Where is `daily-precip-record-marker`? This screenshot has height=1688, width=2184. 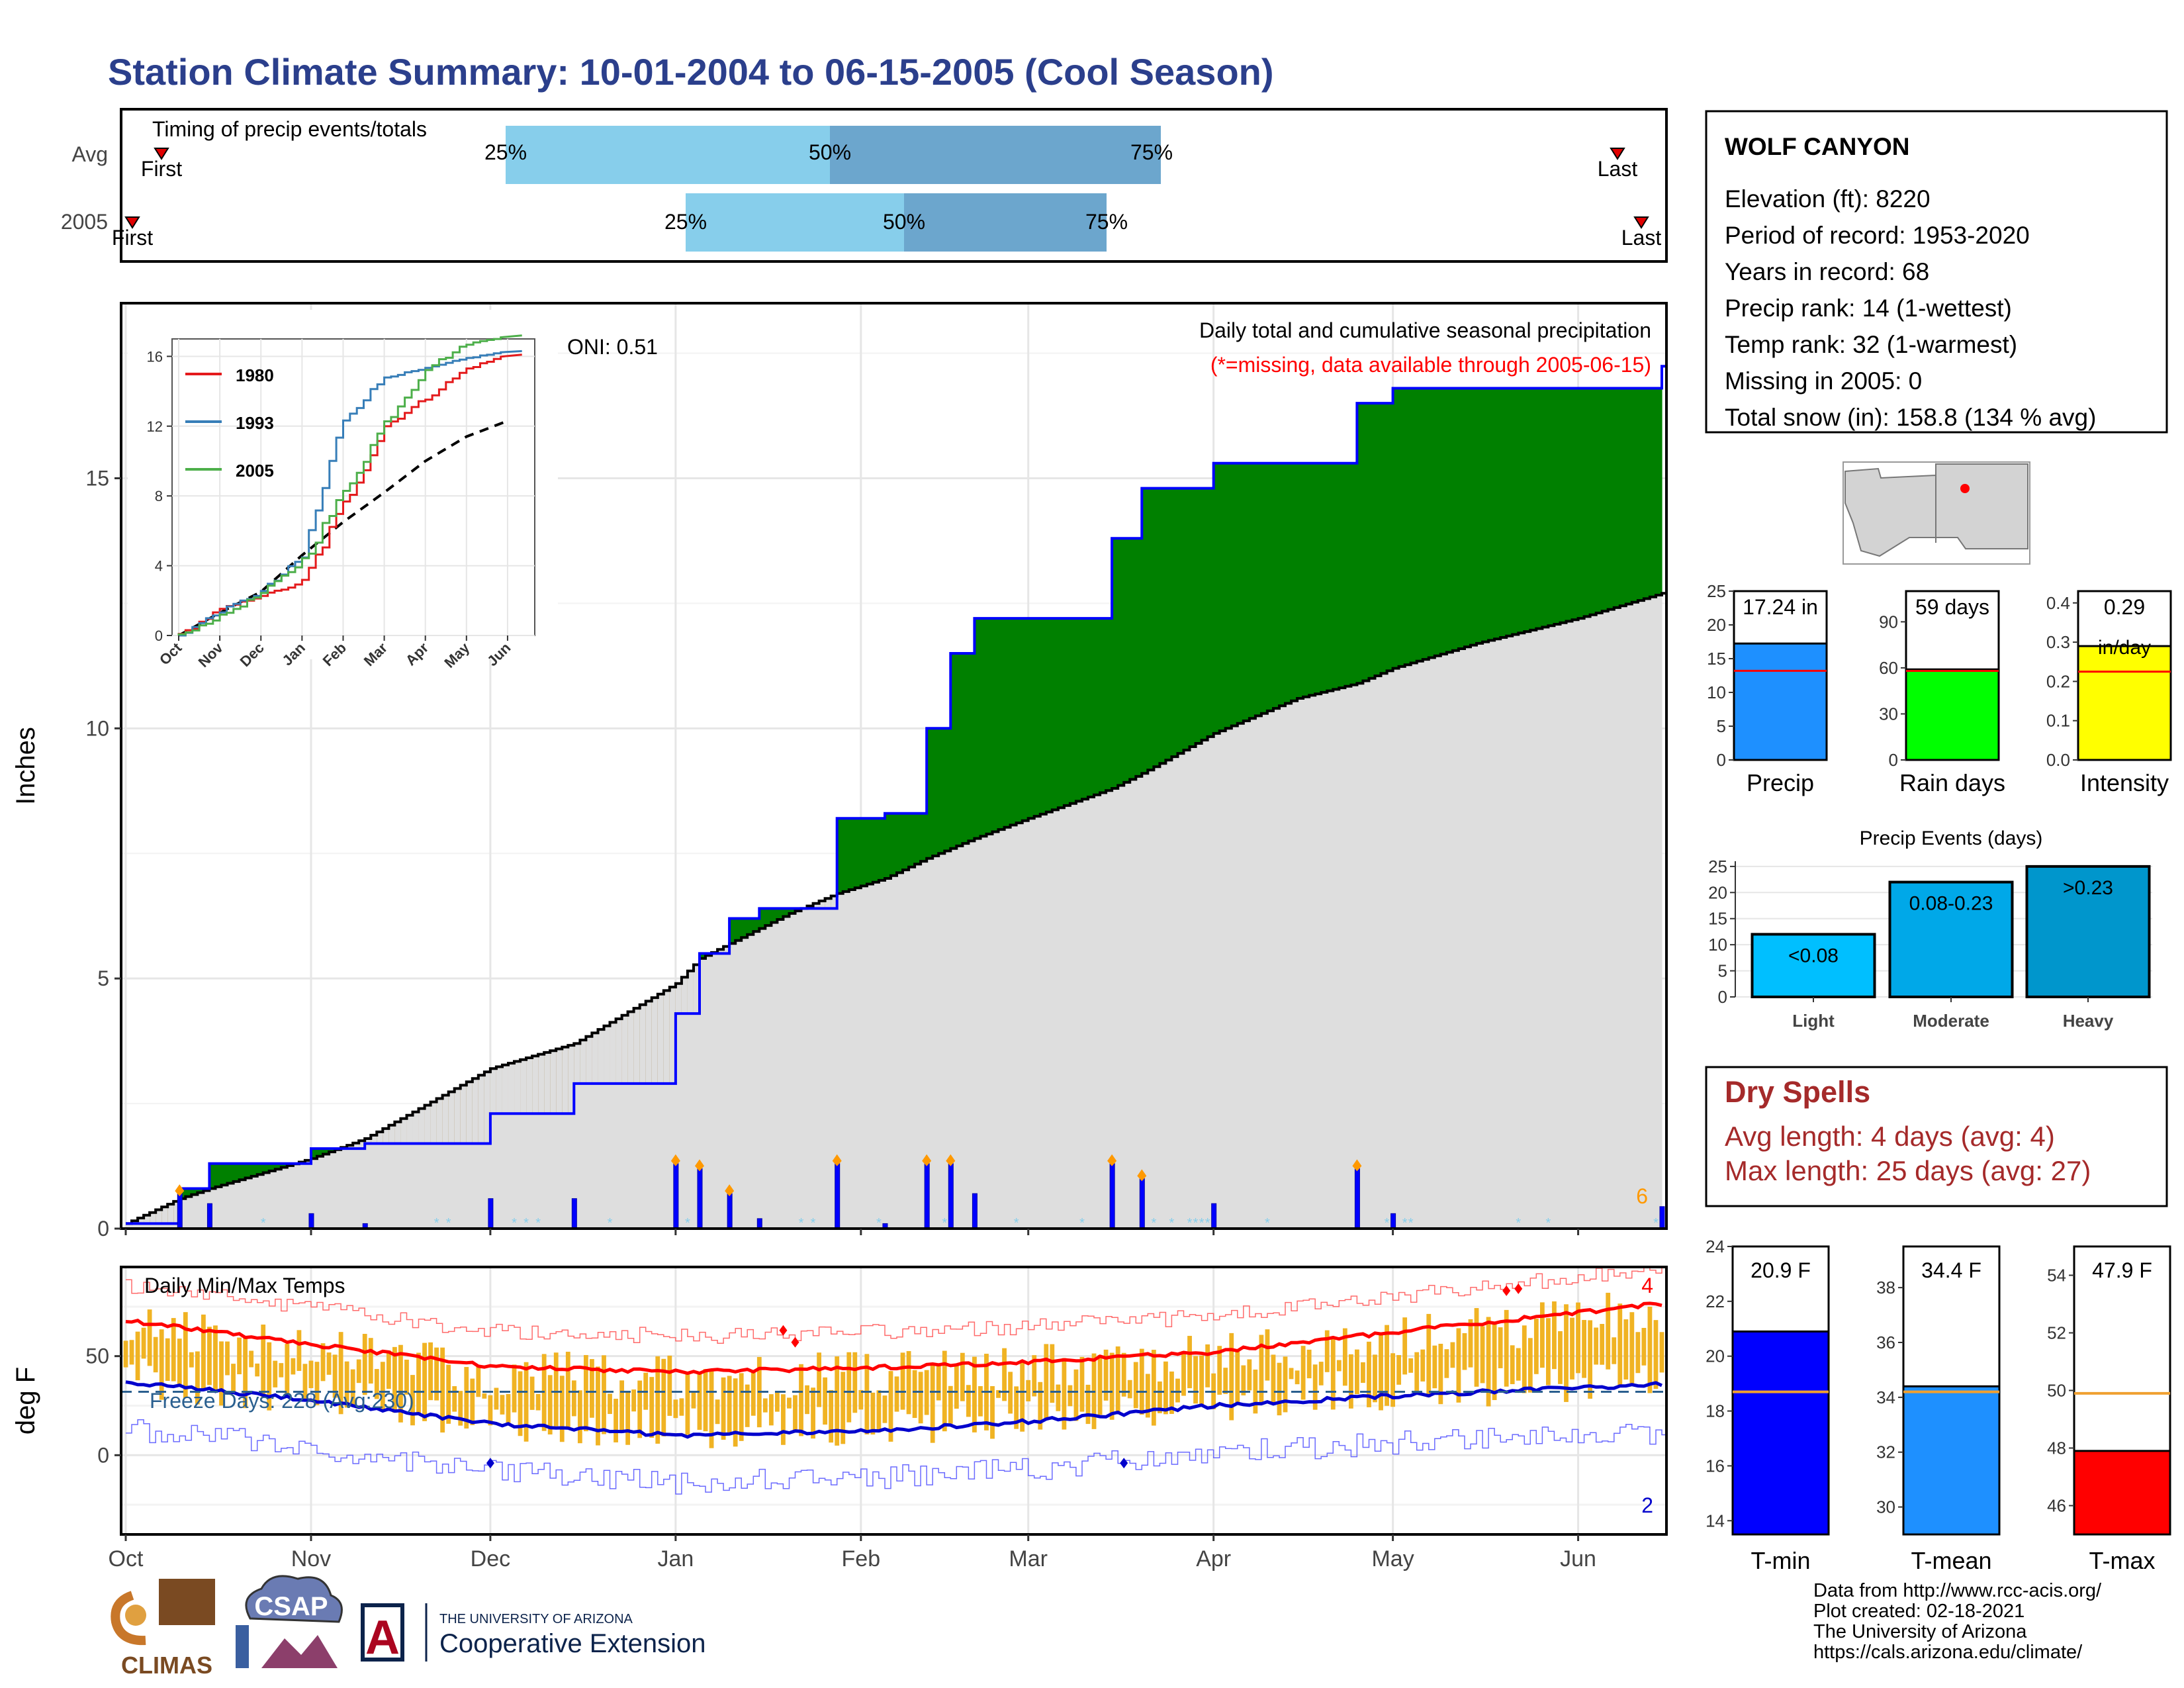 daily-precip-record-marker is located at coordinates (837, 1160).